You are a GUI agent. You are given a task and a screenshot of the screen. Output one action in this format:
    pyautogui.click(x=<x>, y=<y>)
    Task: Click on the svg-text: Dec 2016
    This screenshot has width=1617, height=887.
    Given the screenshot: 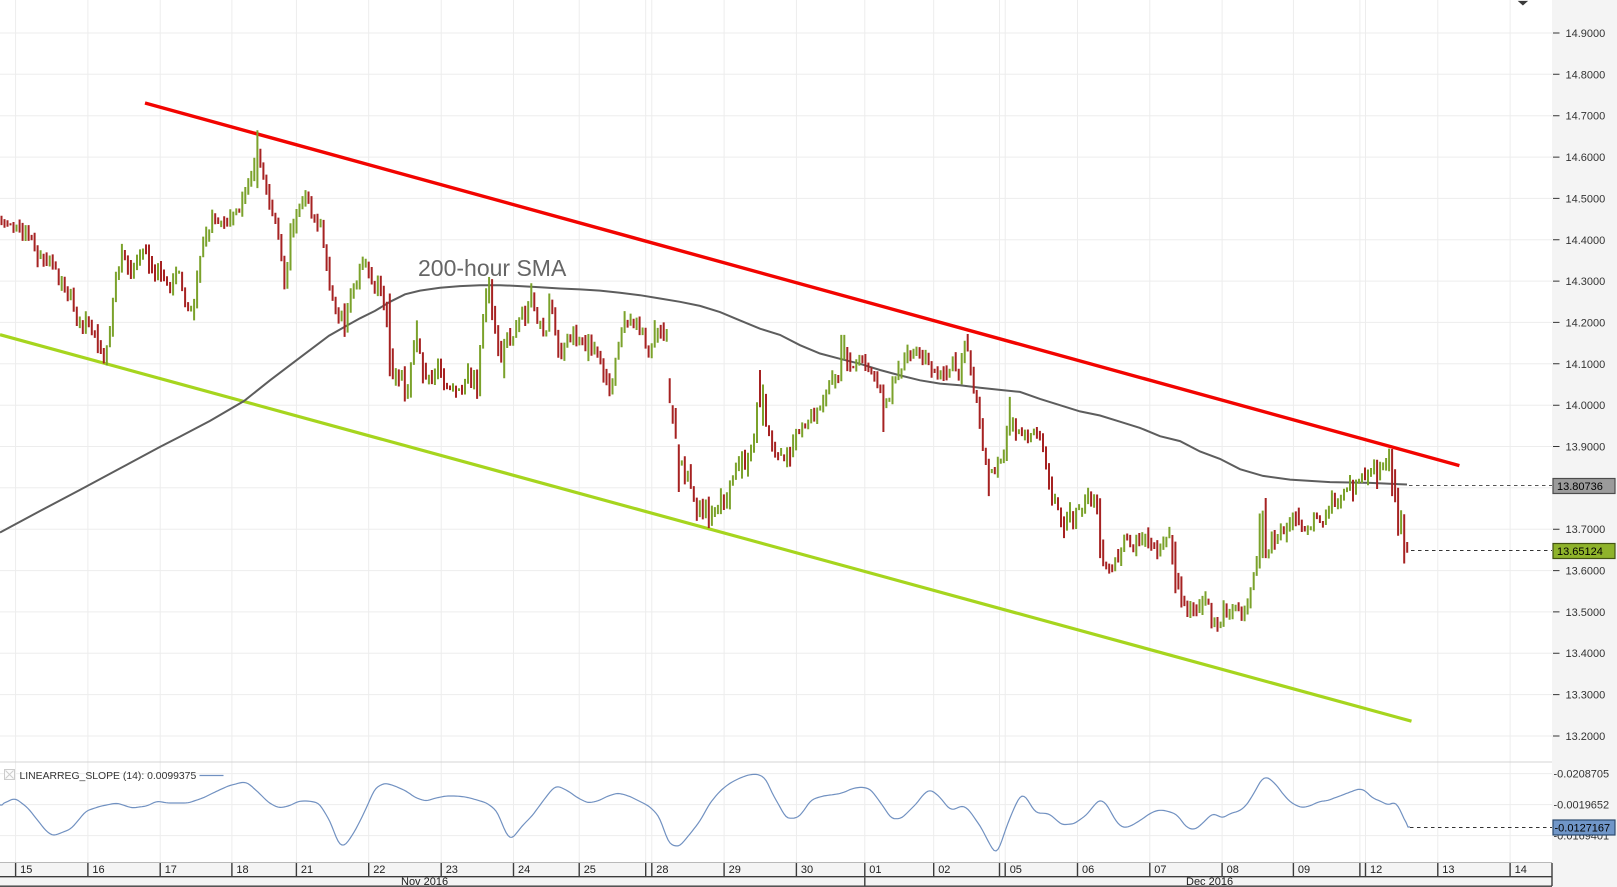 What is the action you would take?
    pyautogui.click(x=1209, y=881)
    